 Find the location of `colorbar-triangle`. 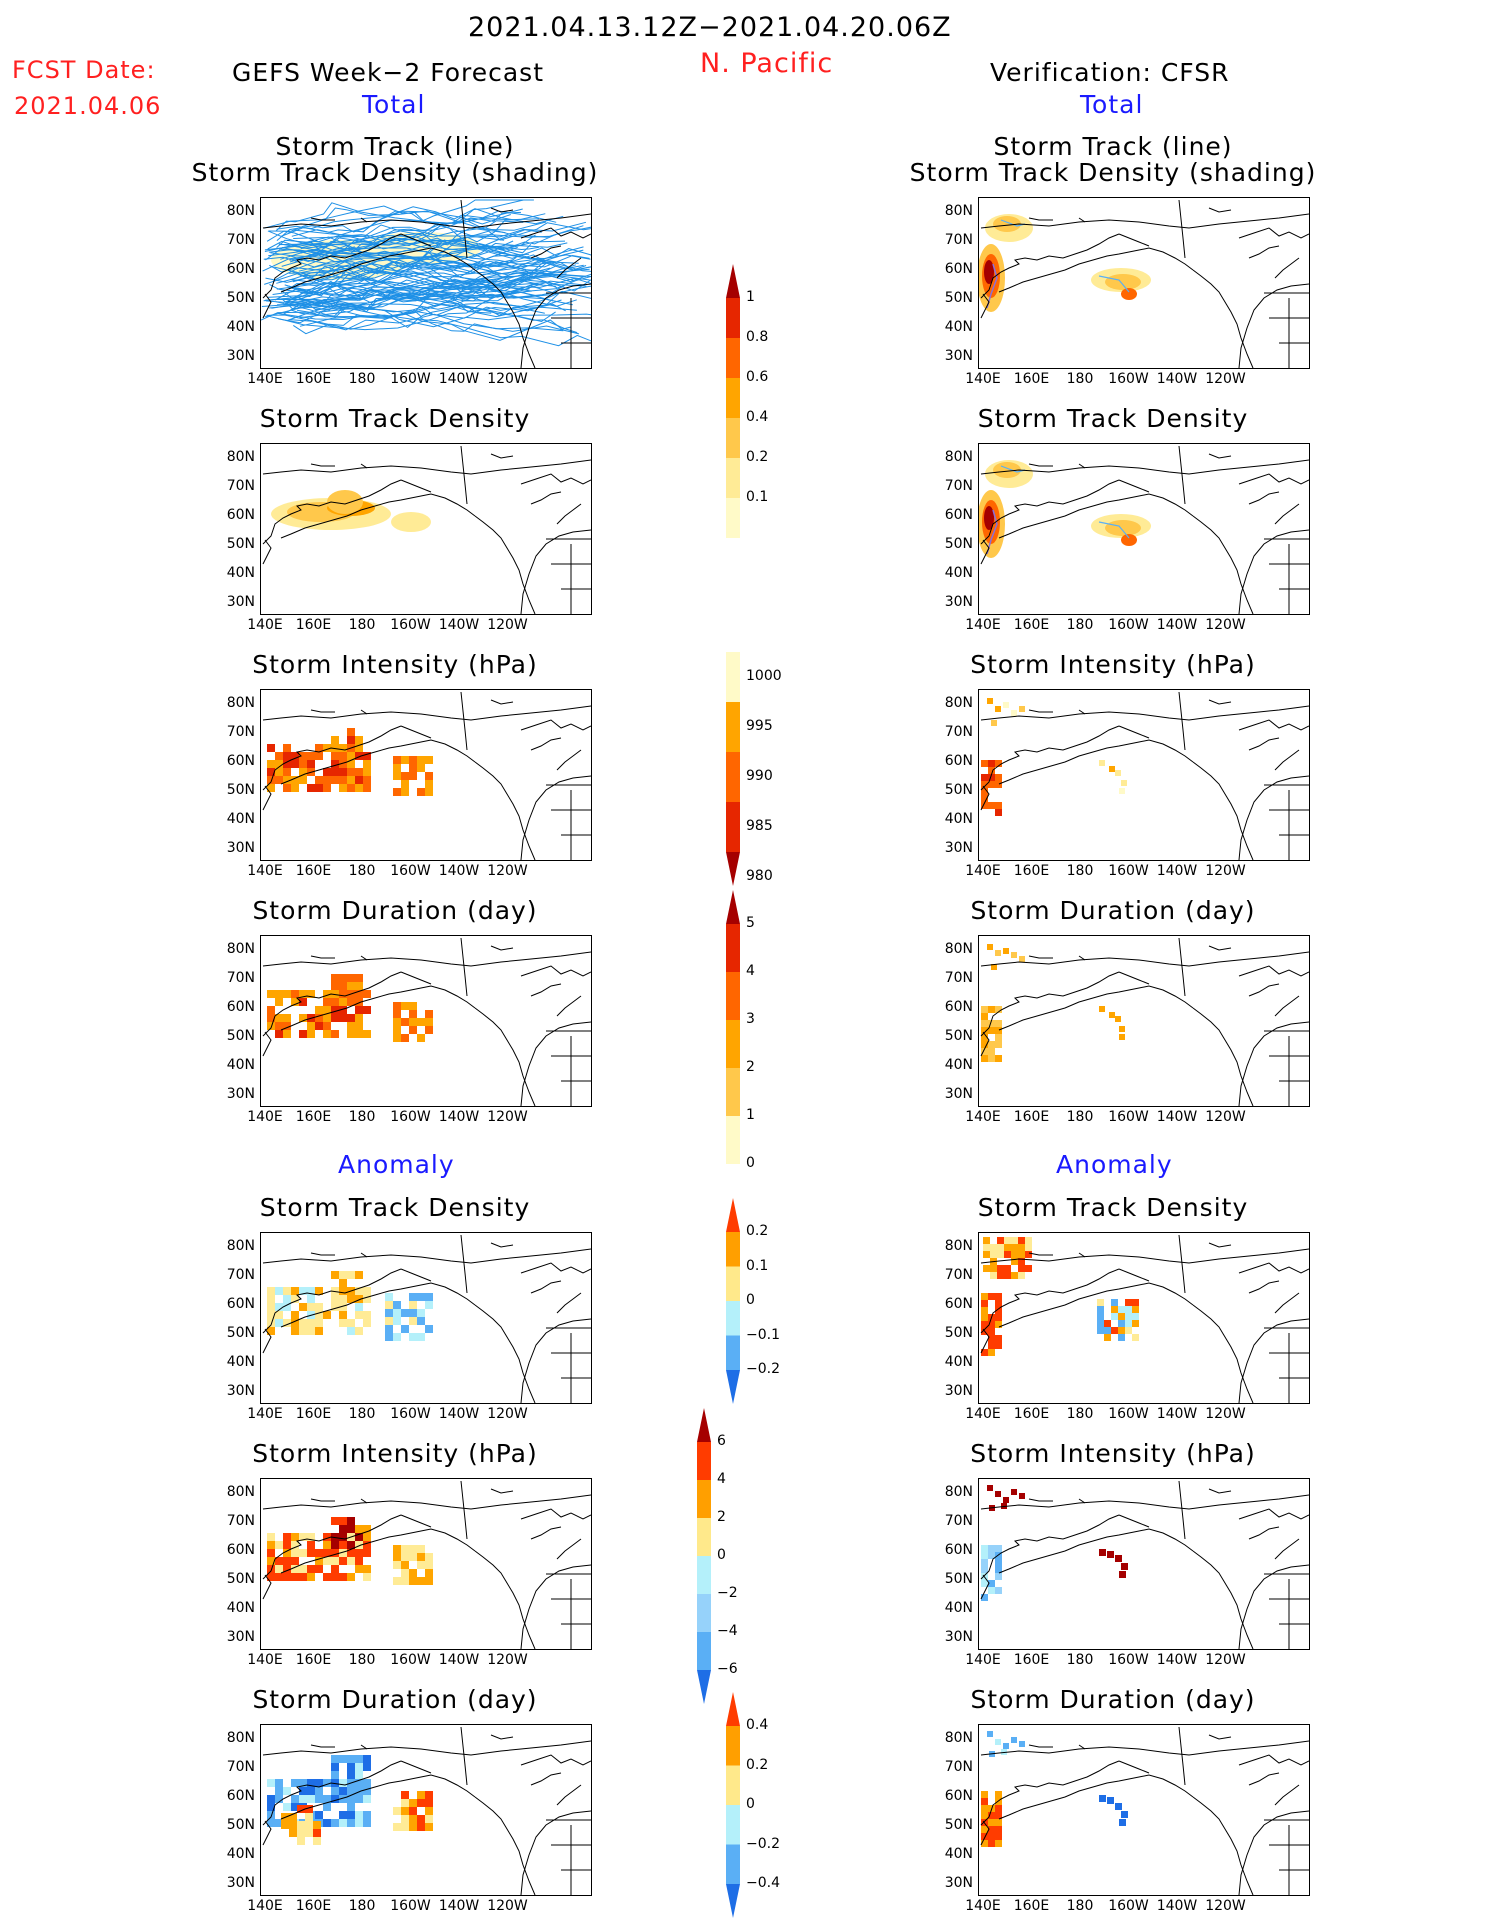

colorbar-triangle is located at coordinates (733, 281).